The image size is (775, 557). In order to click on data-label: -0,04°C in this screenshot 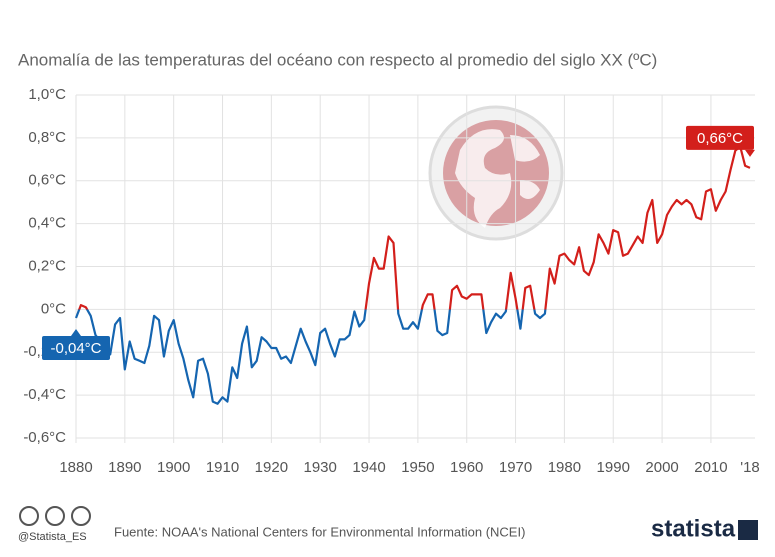, I will do `click(75, 348)`.